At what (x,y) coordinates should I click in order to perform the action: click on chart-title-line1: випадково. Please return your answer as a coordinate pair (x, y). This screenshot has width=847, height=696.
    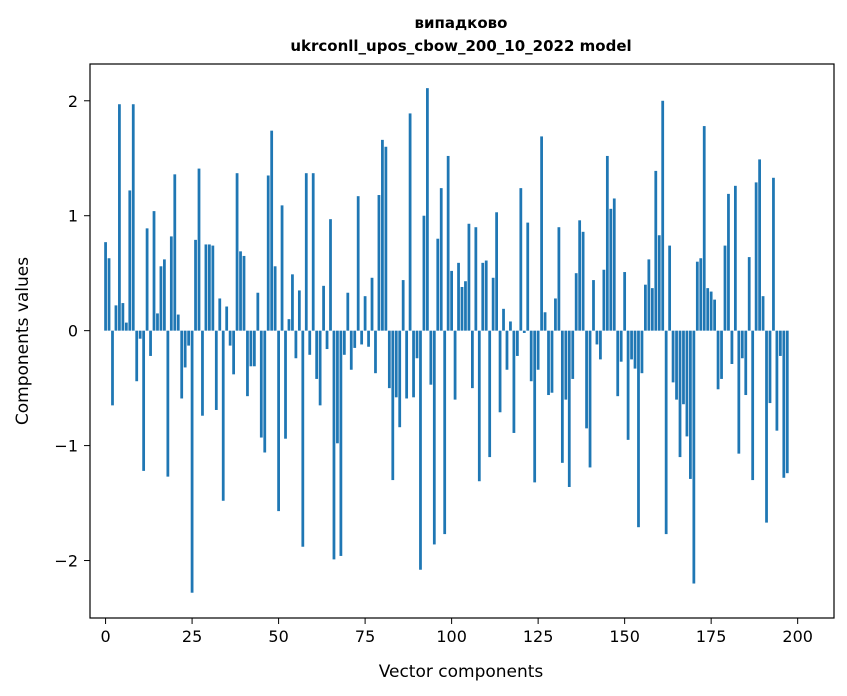
    Looking at the image, I should click on (461, 23).